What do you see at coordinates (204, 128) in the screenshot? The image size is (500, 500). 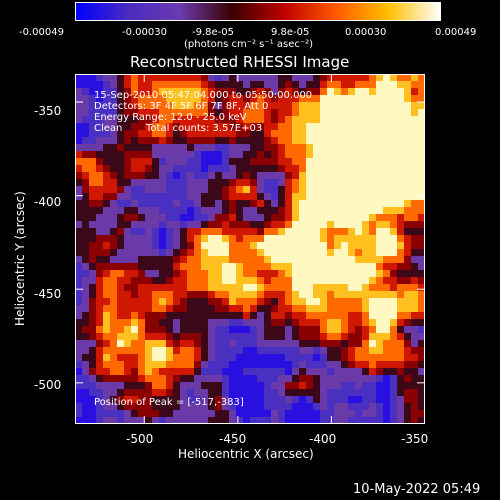 I see `info-counts: Total counts: 3.57E+03` at bounding box center [204, 128].